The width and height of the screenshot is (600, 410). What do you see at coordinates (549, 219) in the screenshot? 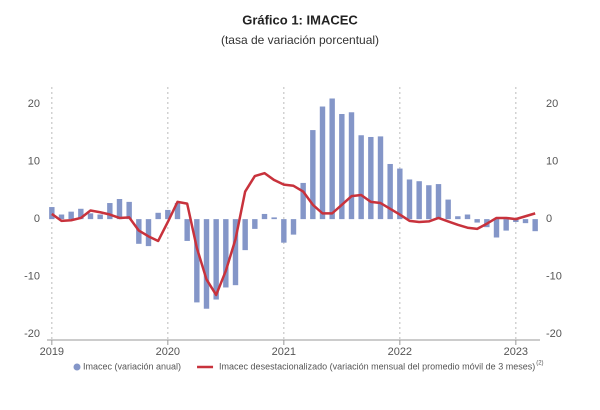
I see `y2-tick-label: 0` at bounding box center [549, 219].